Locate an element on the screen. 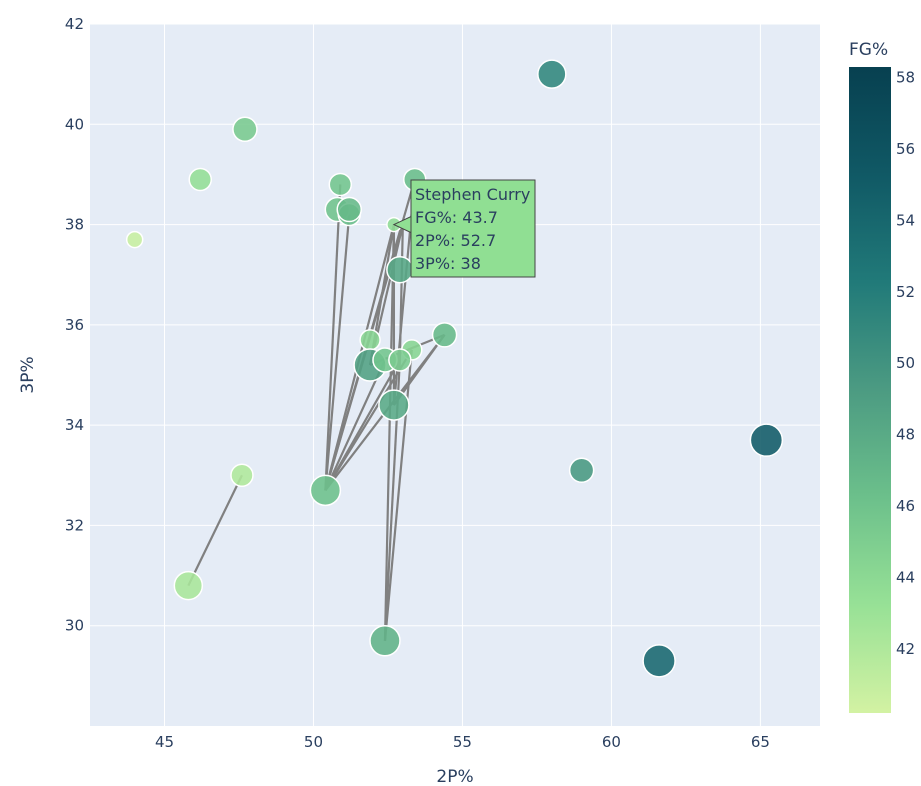 The height and width of the screenshot is (786, 921). tooltip-fg: FG%: 43.7 is located at coordinates (456, 217).